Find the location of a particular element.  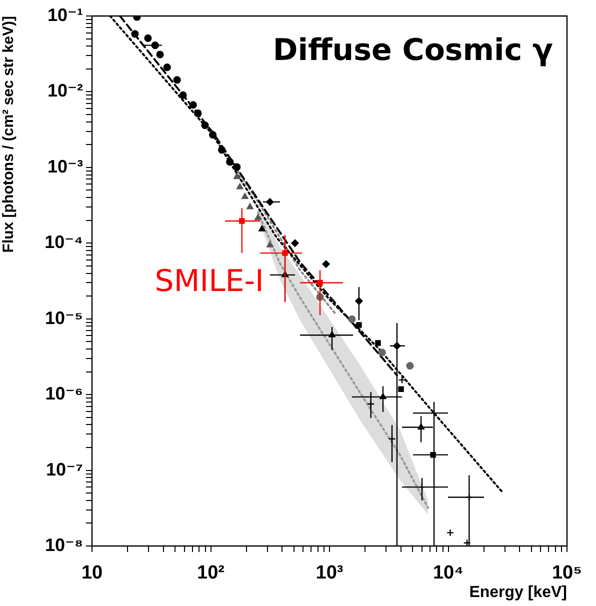

series-label: SMILE-I is located at coordinates (209, 281).